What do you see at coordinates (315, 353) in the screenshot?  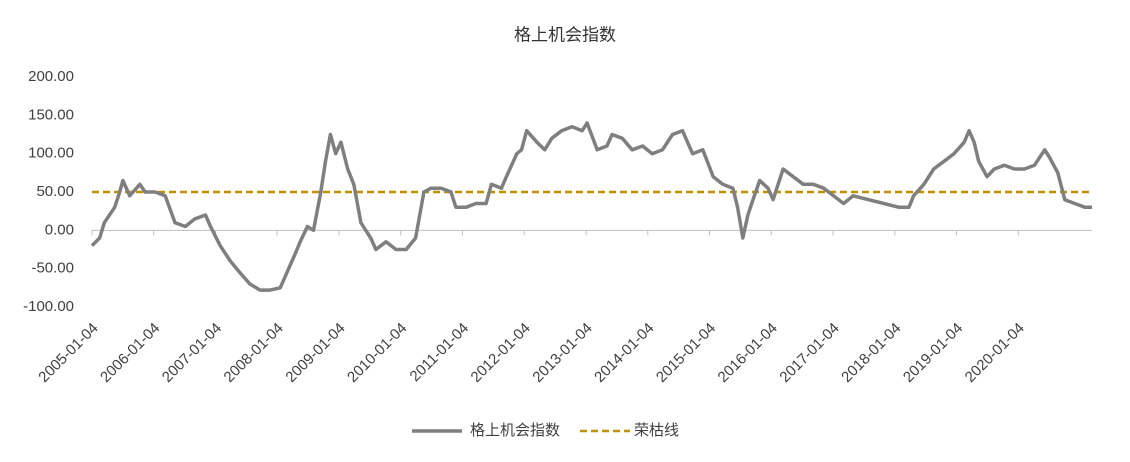 I see `x-tick-label: 2009-01-04` at bounding box center [315, 353].